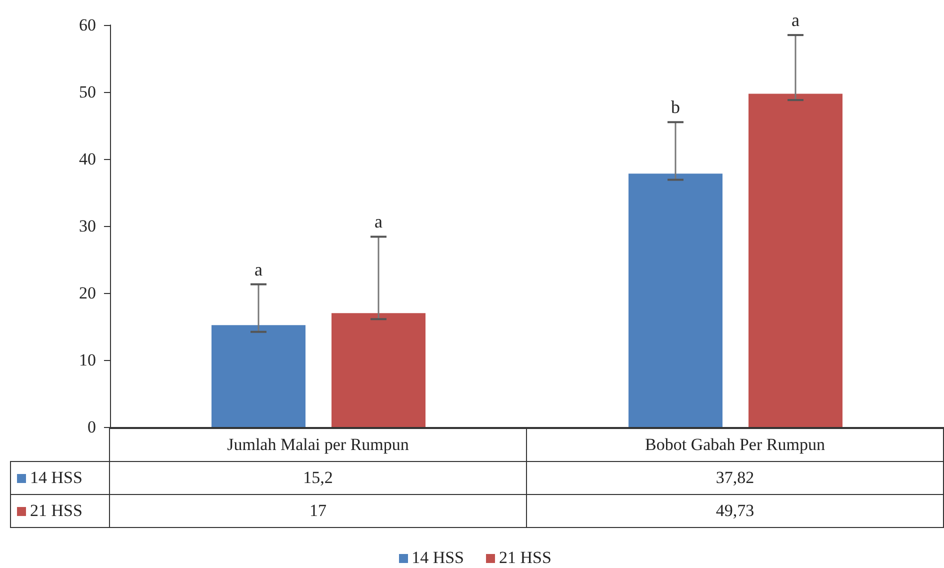  What do you see at coordinates (318, 445) in the screenshot?
I see `x-tick-label: Jumlah Malai per Rumpun` at bounding box center [318, 445].